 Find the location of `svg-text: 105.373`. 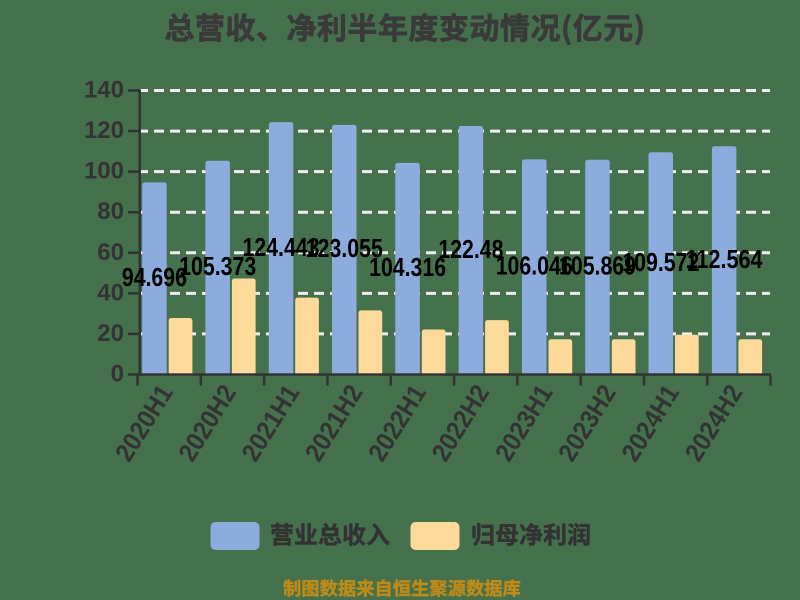

svg-text: 105.373 is located at coordinates (217, 266).